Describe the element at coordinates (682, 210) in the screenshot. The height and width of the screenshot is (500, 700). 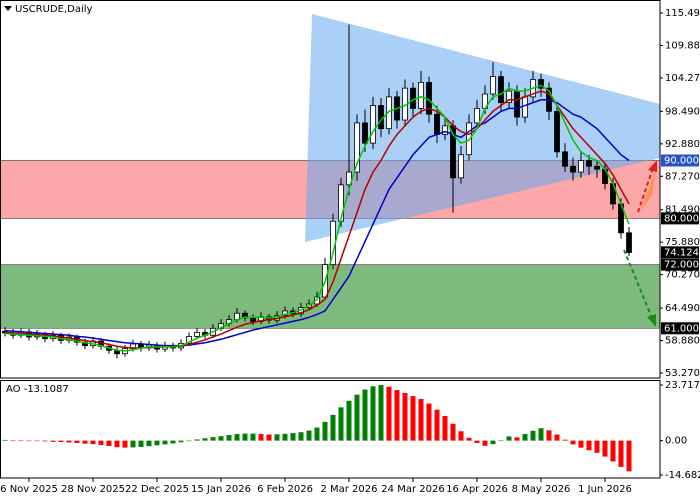
I see `y-tick-label: 81.490` at that location.